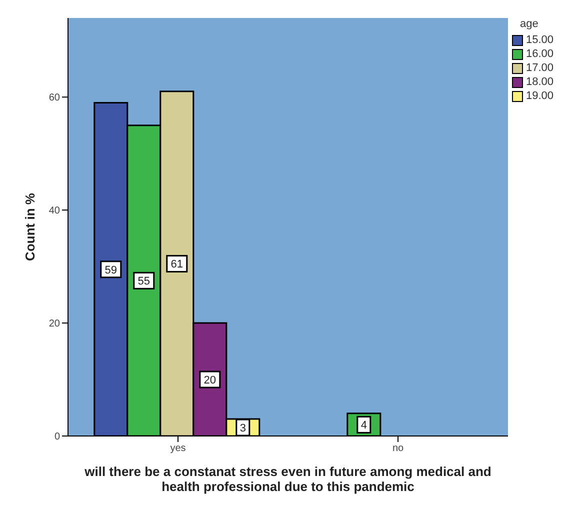 This screenshot has width=576, height=520. What do you see at coordinates (54, 324) in the screenshot?
I see `y-tick-label: 20` at bounding box center [54, 324].